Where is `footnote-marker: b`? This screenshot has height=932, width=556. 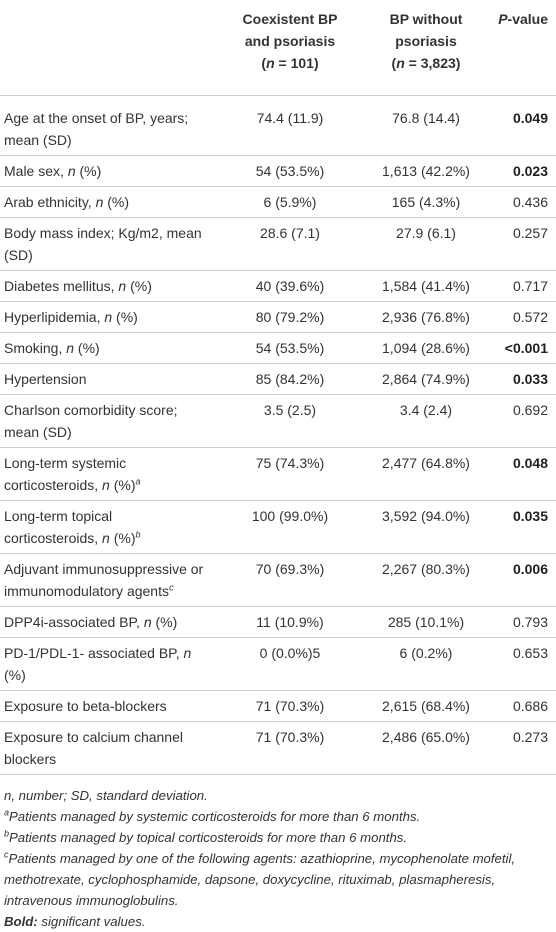 footnote-marker: b is located at coordinates (138, 533).